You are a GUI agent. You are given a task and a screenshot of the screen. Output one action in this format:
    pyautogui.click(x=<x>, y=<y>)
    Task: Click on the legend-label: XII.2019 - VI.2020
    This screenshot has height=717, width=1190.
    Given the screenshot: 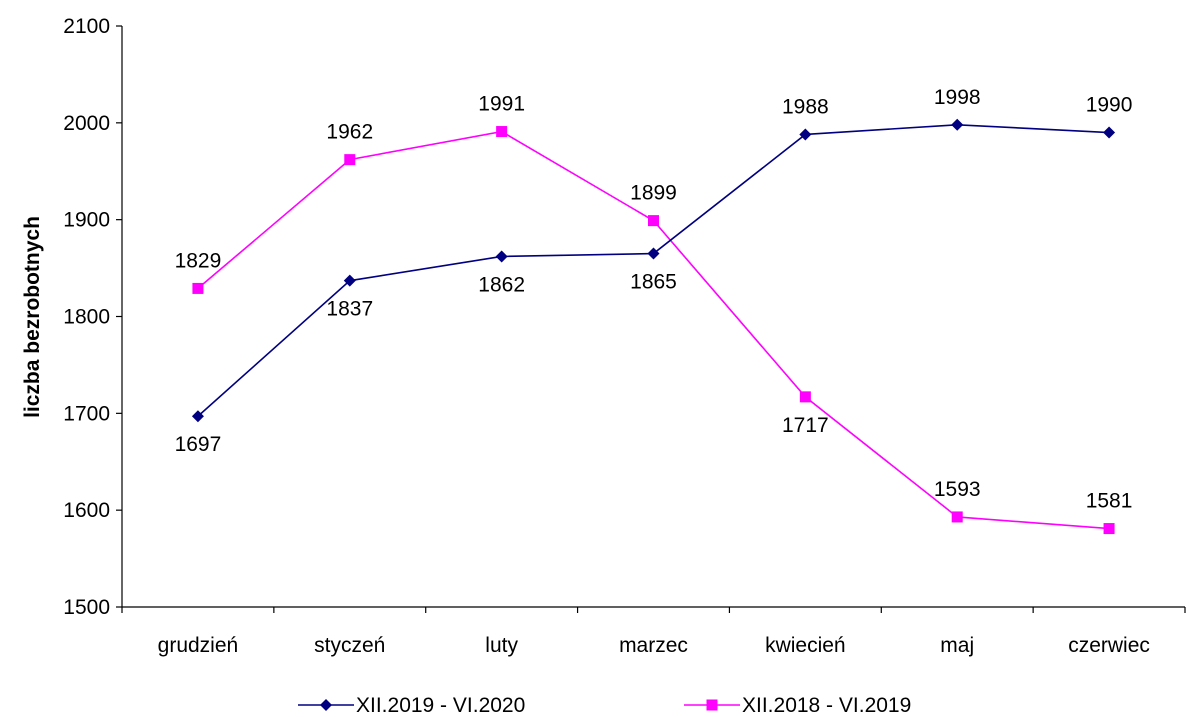 What is the action you would take?
    pyautogui.click(x=440, y=705)
    